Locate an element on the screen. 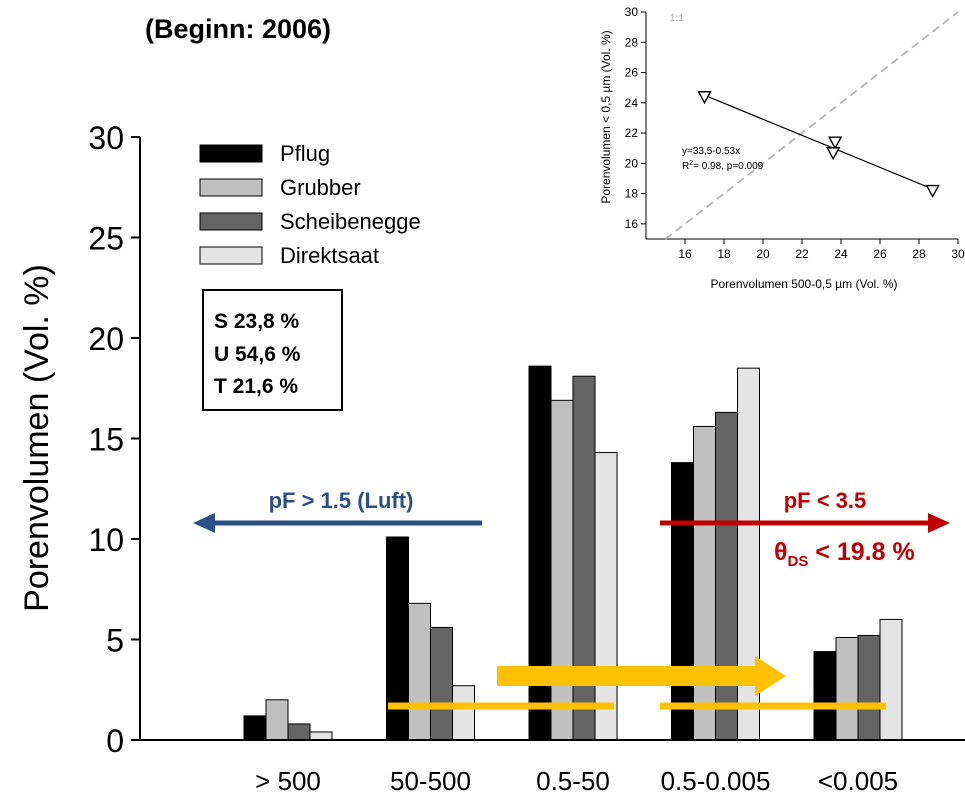  inset-x-tick-label: 22 is located at coordinates (802, 254).